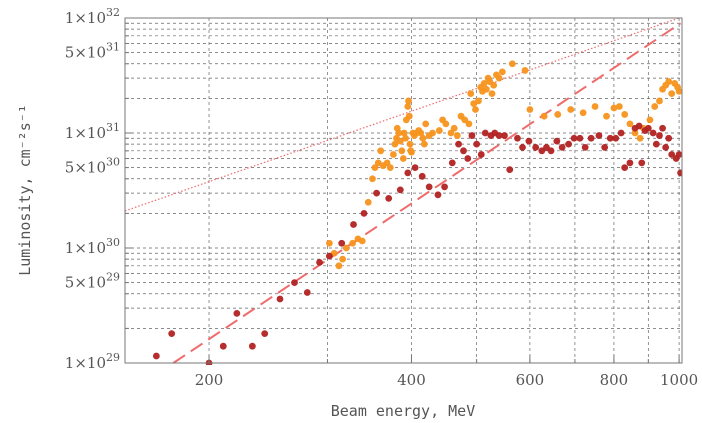 This screenshot has height=423, width=702. What do you see at coordinates (92, 246) in the screenshot?
I see `y-tick-label: 1×1030` at bounding box center [92, 246].